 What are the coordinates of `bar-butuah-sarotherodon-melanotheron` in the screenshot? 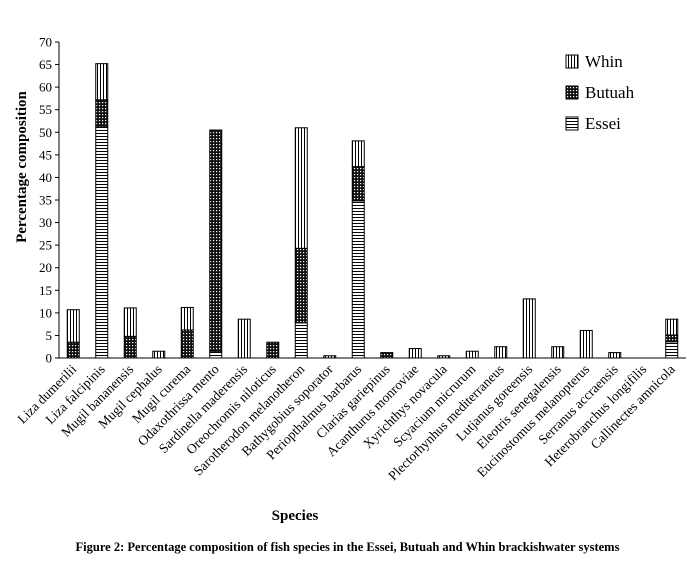 It's located at (301, 285).